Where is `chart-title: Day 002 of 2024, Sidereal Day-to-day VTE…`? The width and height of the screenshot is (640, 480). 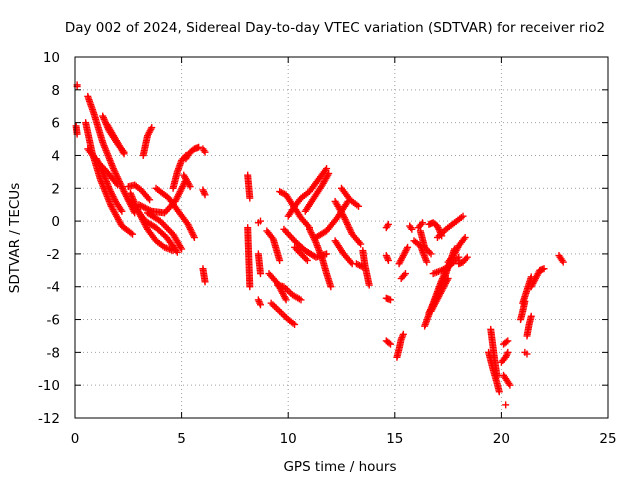 chart-title: Day 002 of 2024, Sidereal Day-to-day VTE… is located at coordinates (335, 28).